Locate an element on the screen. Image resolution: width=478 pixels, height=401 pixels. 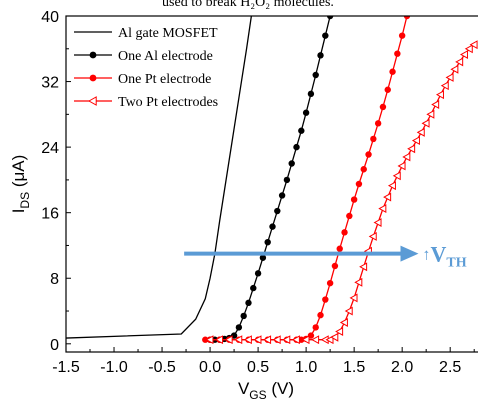
x-tick-label: 1.0 is located at coordinates (306, 367).